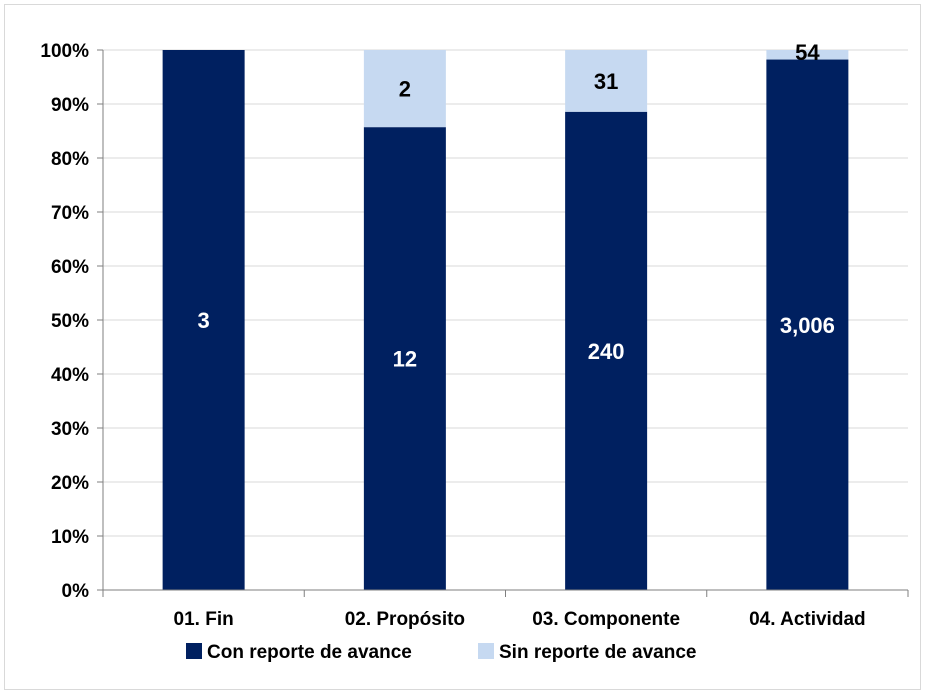 This screenshot has width=927, height=696. What do you see at coordinates (606, 619) in the screenshot?
I see `x-tick-label: 03. Componente` at bounding box center [606, 619].